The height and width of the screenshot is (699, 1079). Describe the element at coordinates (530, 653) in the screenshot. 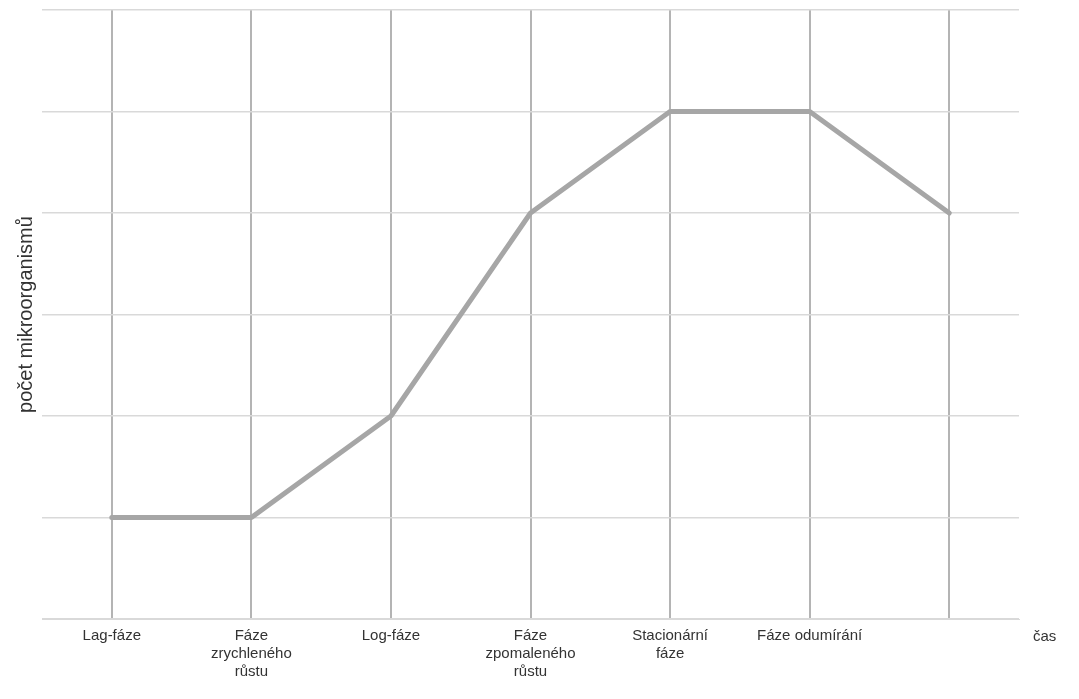

I see `x-tick-label: Fáze zpomaleného růstu` at that location.